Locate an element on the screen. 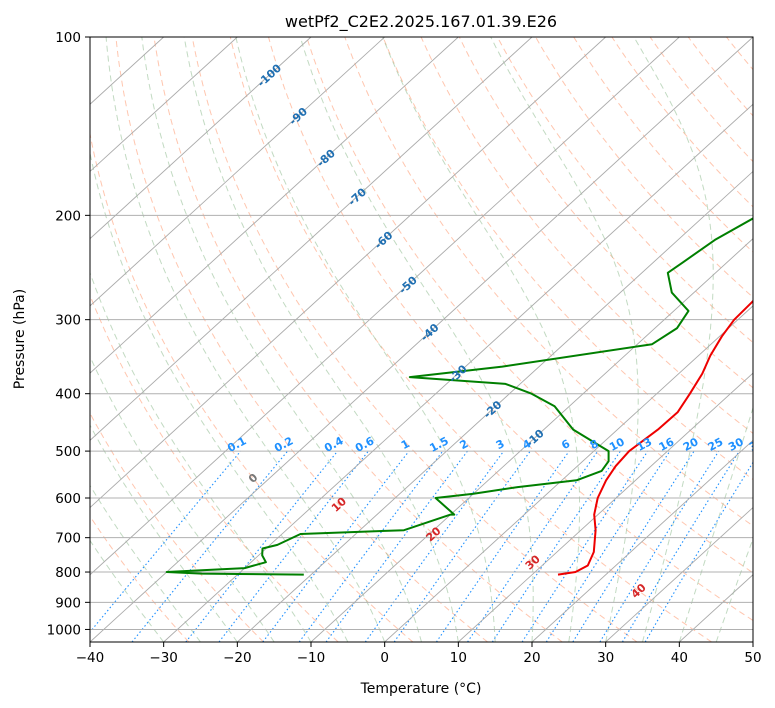  y-tick-label: 800 is located at coordinates (68, 573).